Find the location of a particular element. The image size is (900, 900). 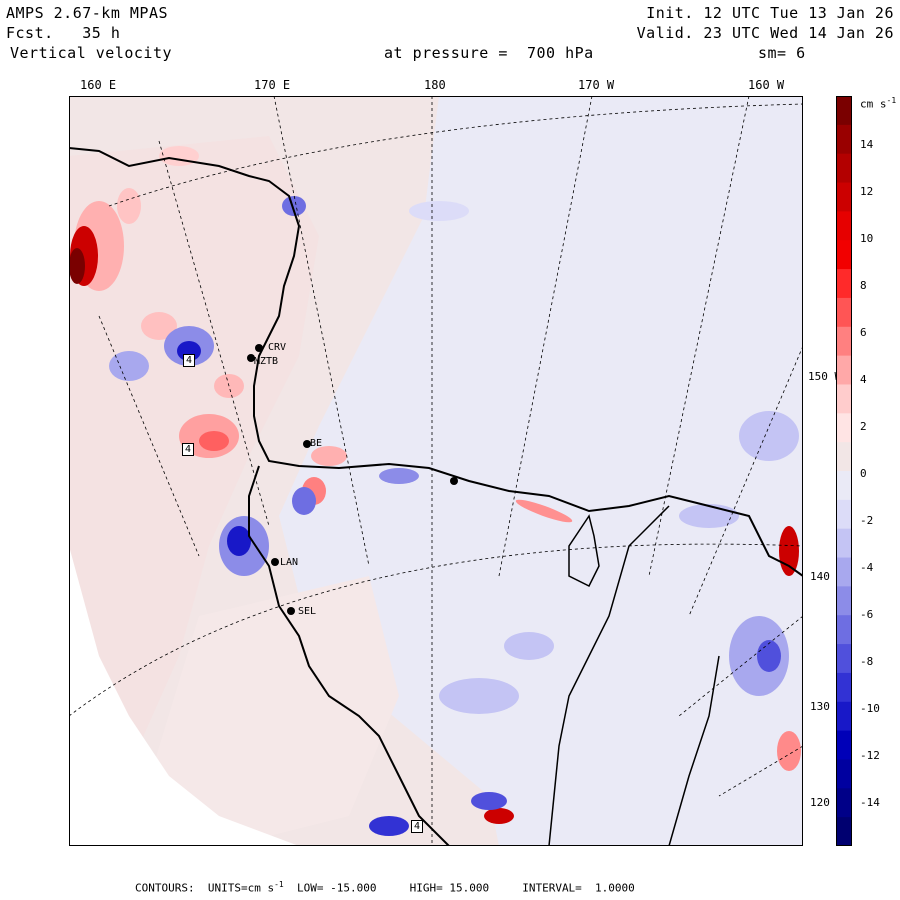

colorbar-tick-label: 10 is located at coordinates (867, 238).